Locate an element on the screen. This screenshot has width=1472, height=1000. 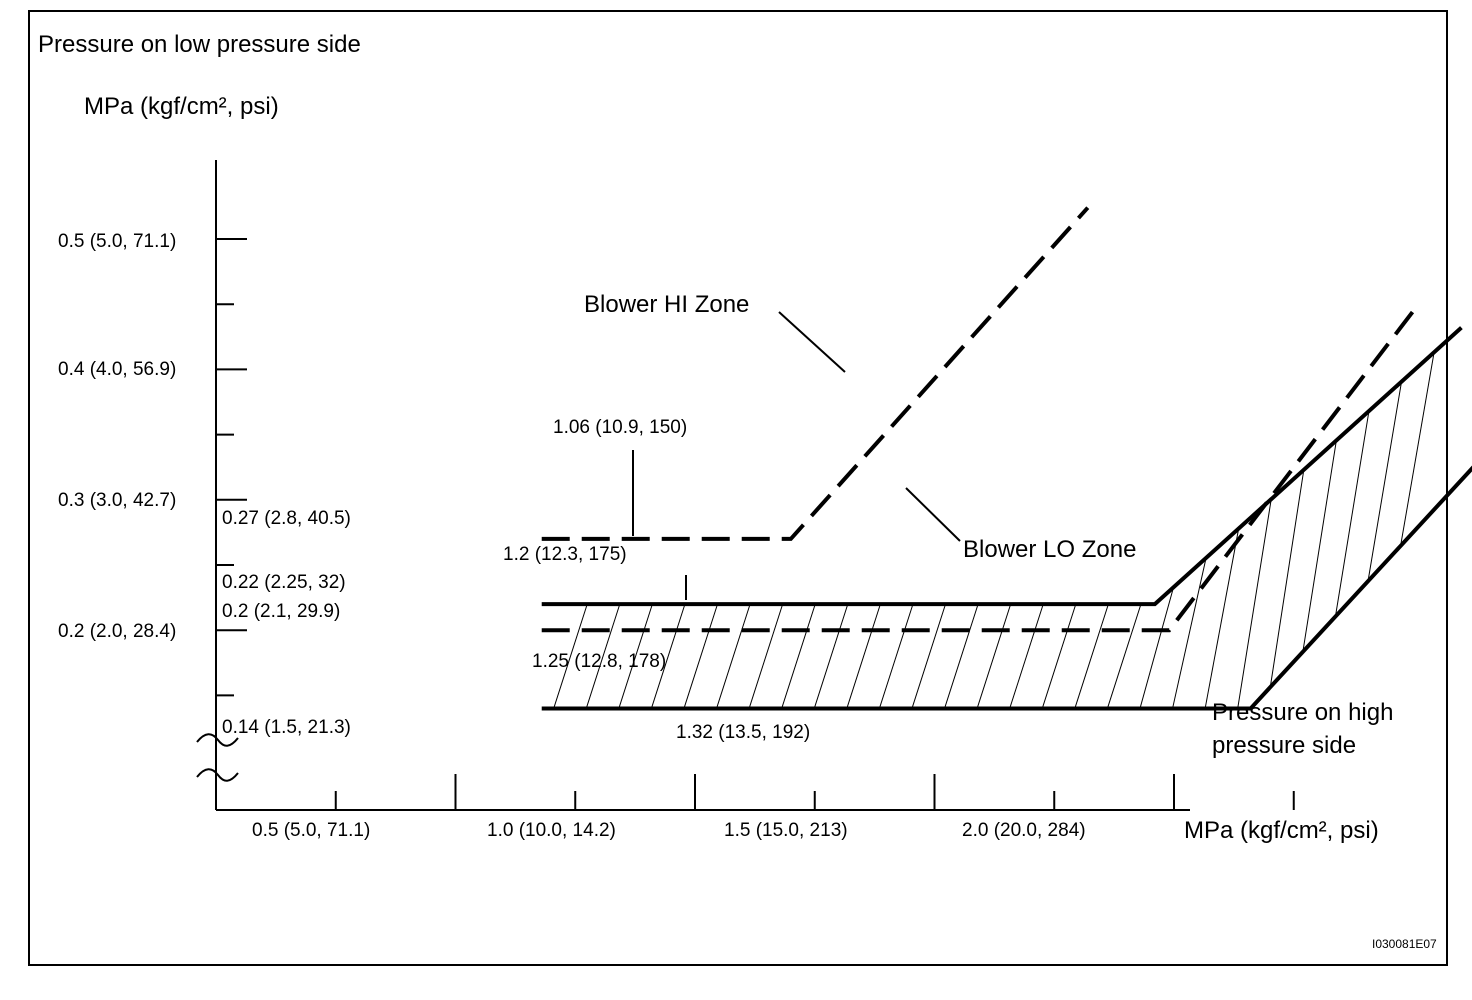
annotation-0-22: 0.22 (2.25, 32) is located at coordinates (284, 582).